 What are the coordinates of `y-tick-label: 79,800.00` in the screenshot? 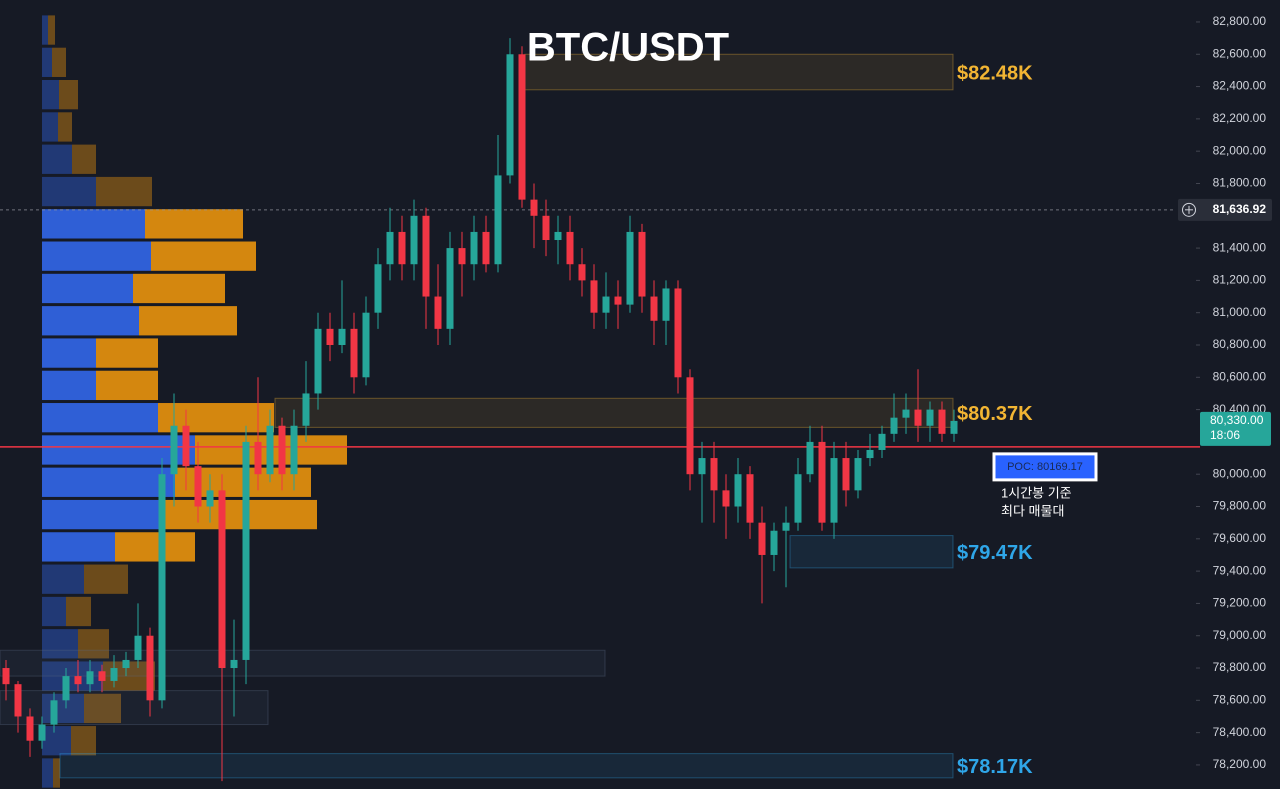 It's located at (1240, 506).